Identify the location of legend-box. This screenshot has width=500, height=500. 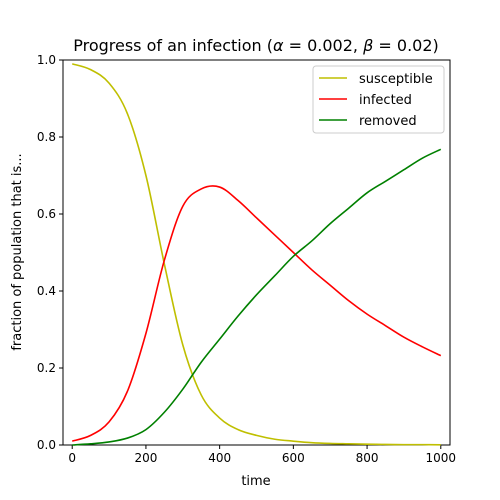
(378, 99).